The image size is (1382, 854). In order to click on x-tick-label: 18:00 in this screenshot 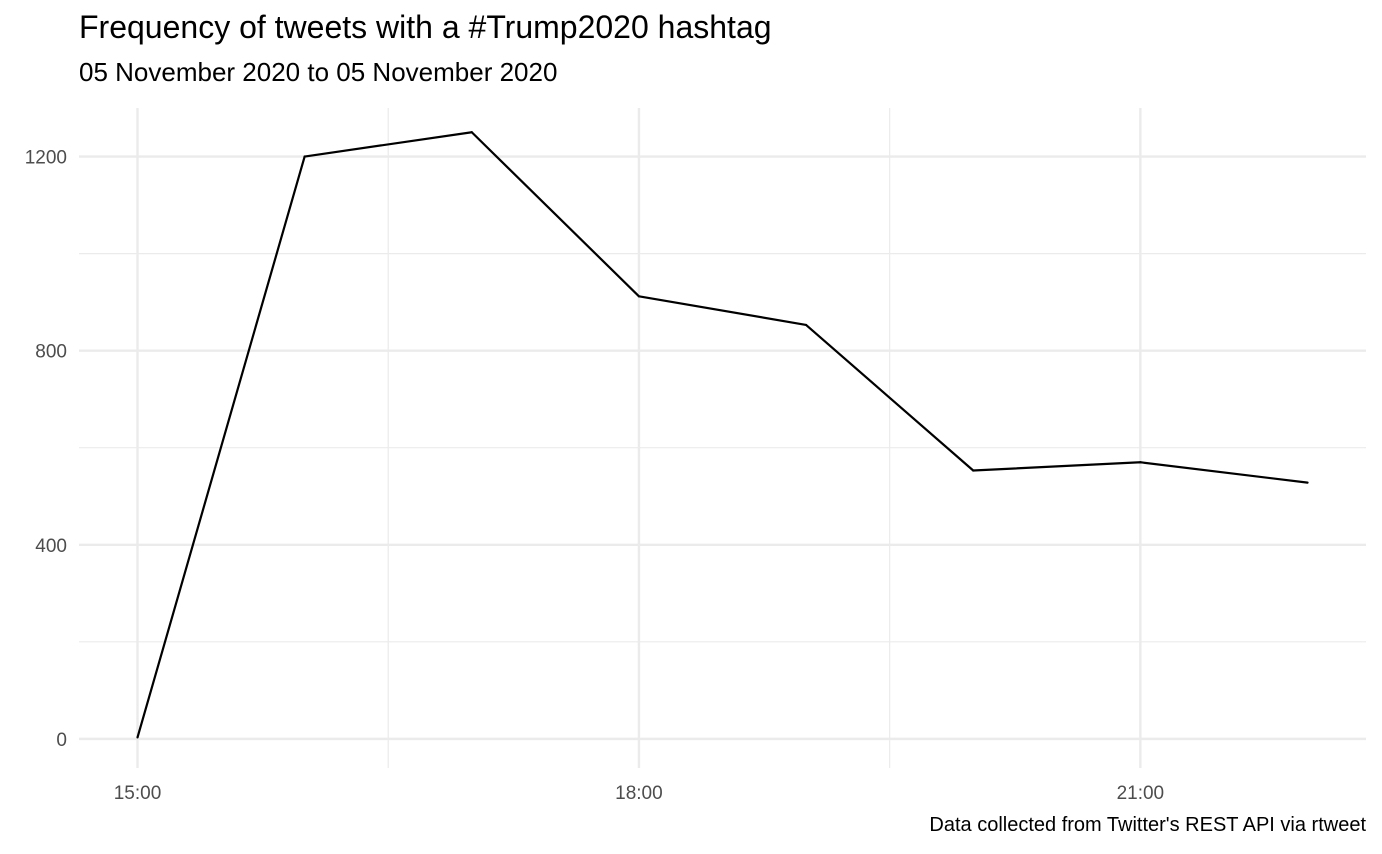, I will do `click(639, 793)`.